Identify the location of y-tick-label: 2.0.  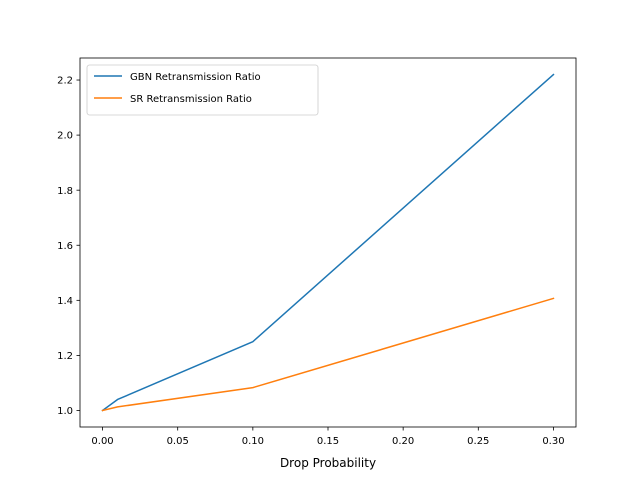
(65, 136).